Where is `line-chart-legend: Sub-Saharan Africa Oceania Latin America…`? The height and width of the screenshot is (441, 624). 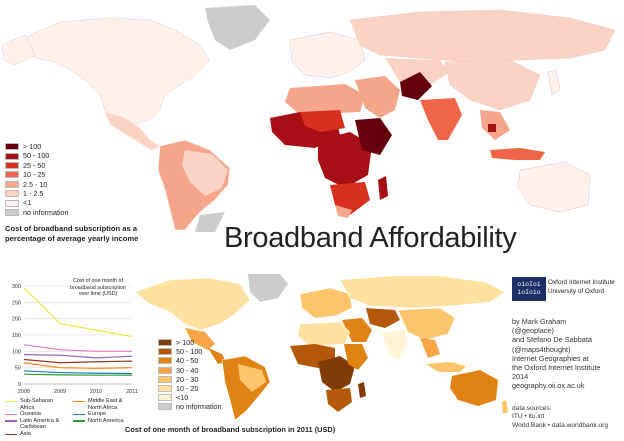 line-chart-legend: Sub-Saharan Africa Oceania Latin America… is located at coordinates (70, 418).